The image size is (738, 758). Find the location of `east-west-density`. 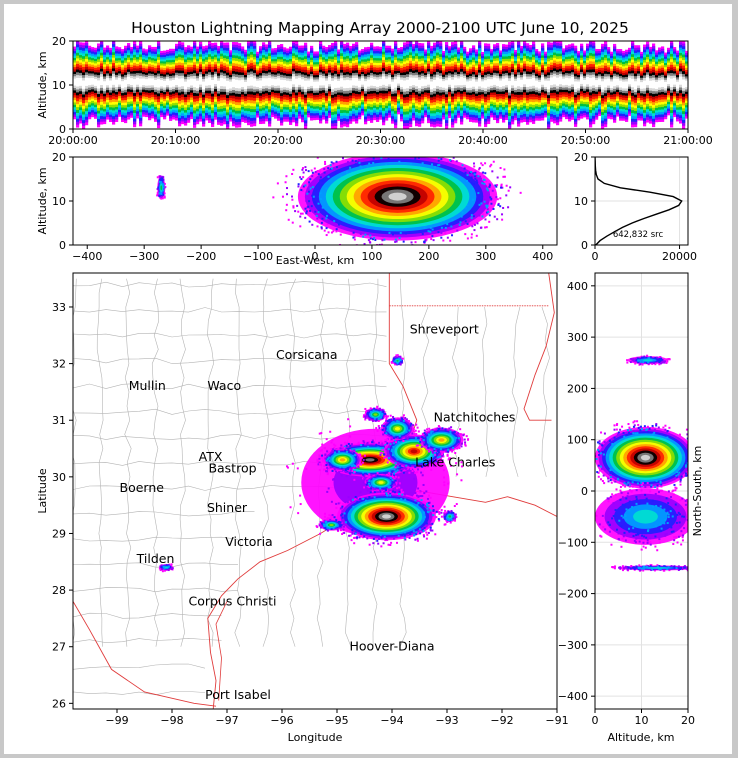

east-west-density is located at coordinates (339, 195).